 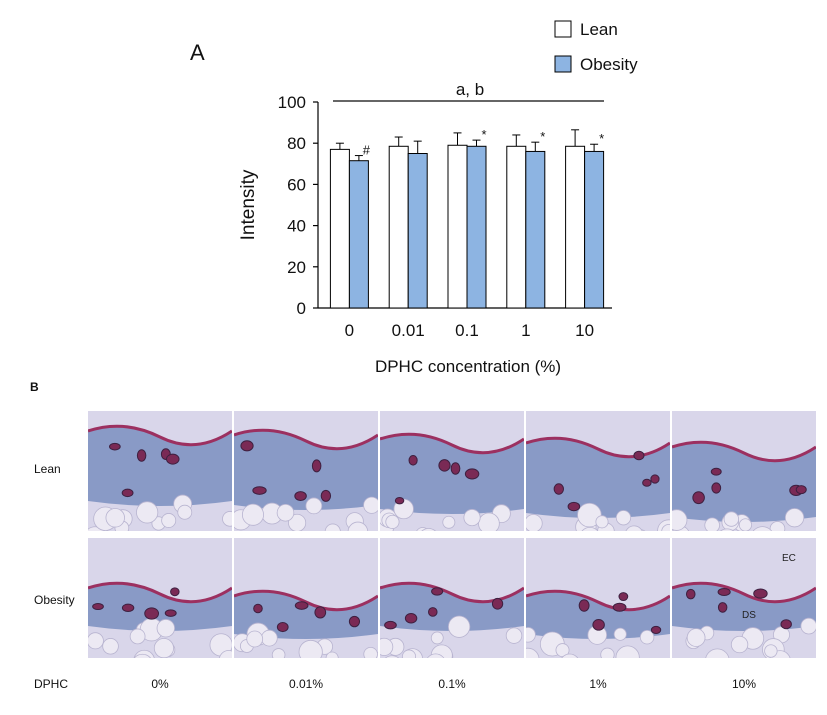 What do you see at coordinates (563, 29) in the screenshot?
I see `legend-swatch-lean` at bounding box center [563, 29].